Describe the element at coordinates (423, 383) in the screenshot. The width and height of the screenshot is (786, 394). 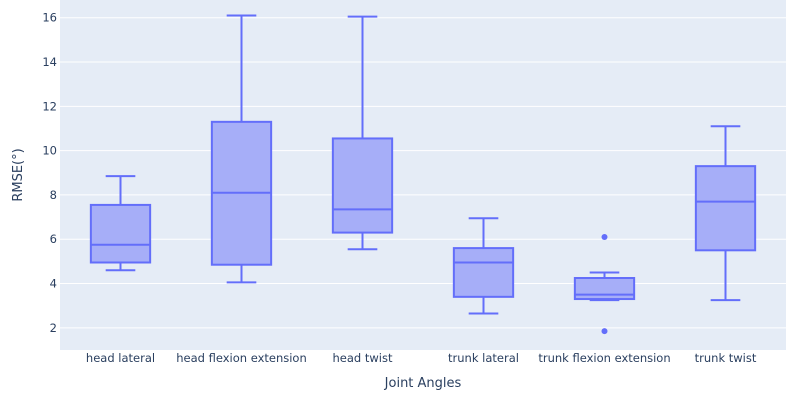
I see `x-axis-title: Joint Angles` at that location.